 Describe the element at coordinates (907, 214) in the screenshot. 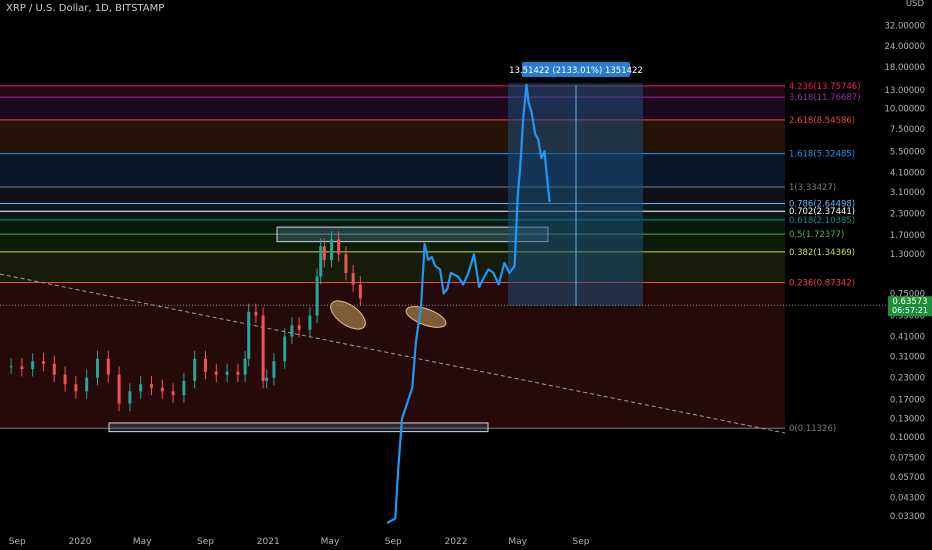

I see `y-tick-label: 2.30000` at that location.